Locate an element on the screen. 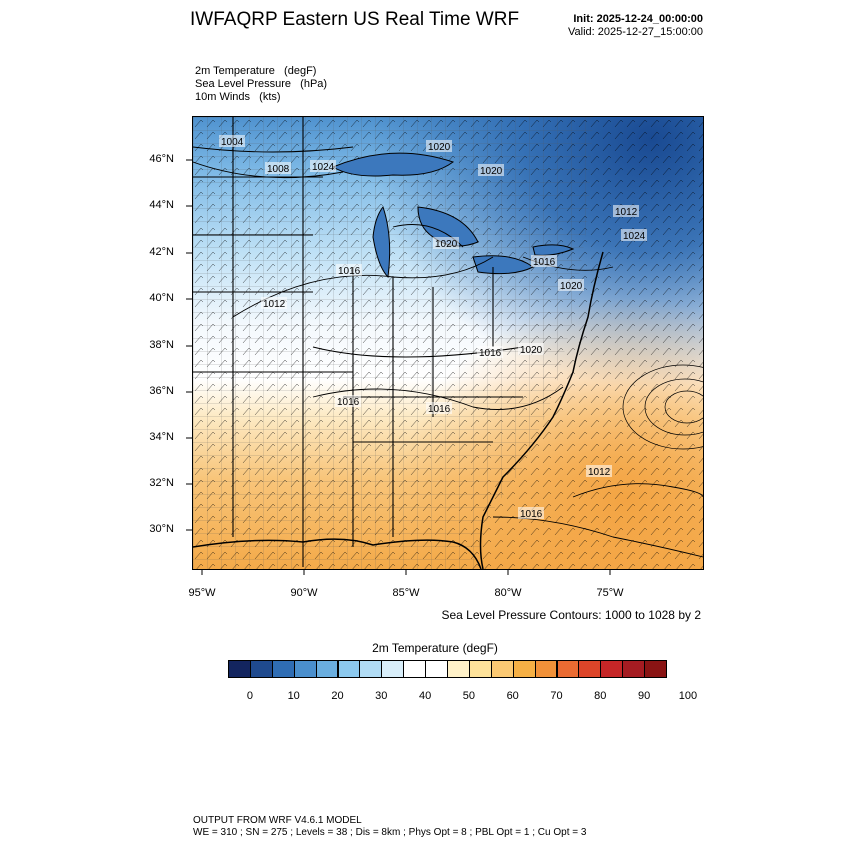 The image size is (850, 850). colorbar-label: 20 is located at coordinates (337, 696).